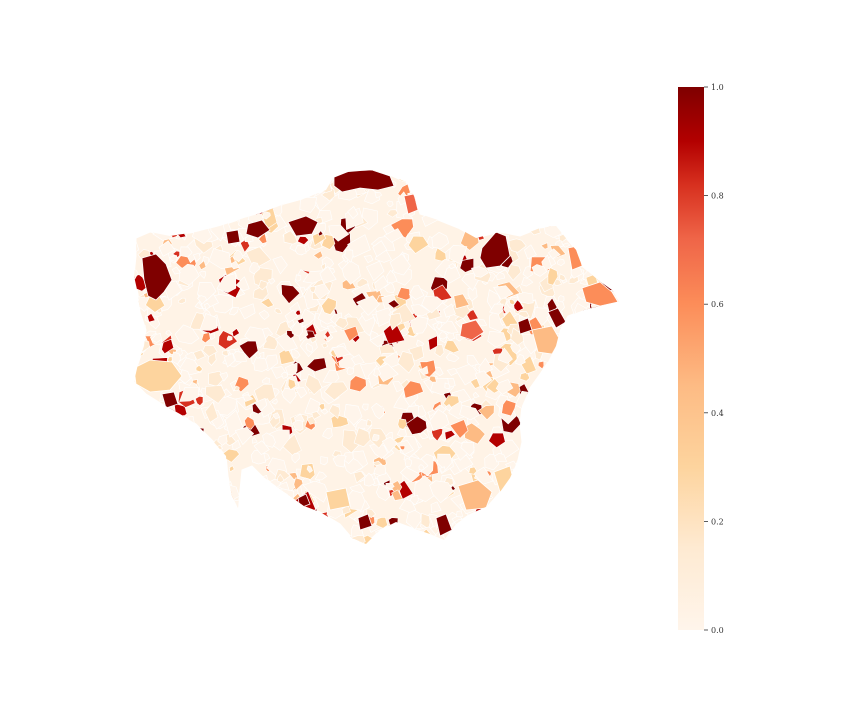  What do you see at coordinates (691, 358) in the screenshot?
I see `colorbar-gradient` at bounding box center [691, 358].